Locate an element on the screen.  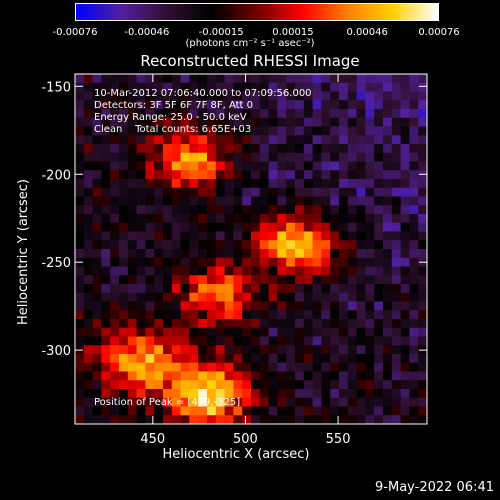
annotation-clean-counts: Clean Total counts: 6.65E+03 is located at coordinates (173, 129).